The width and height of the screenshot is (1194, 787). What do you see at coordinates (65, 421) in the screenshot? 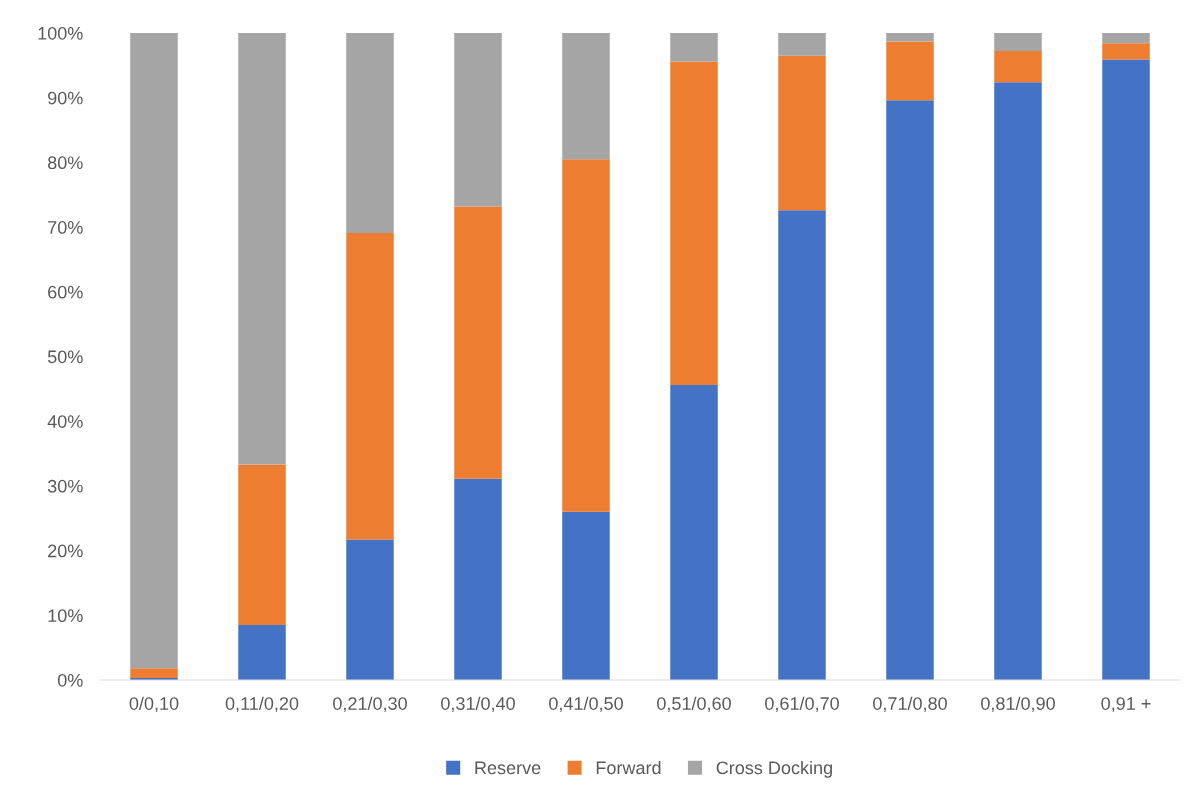
I see `y-tick-label: 40%` at bounding box center [65, 421].